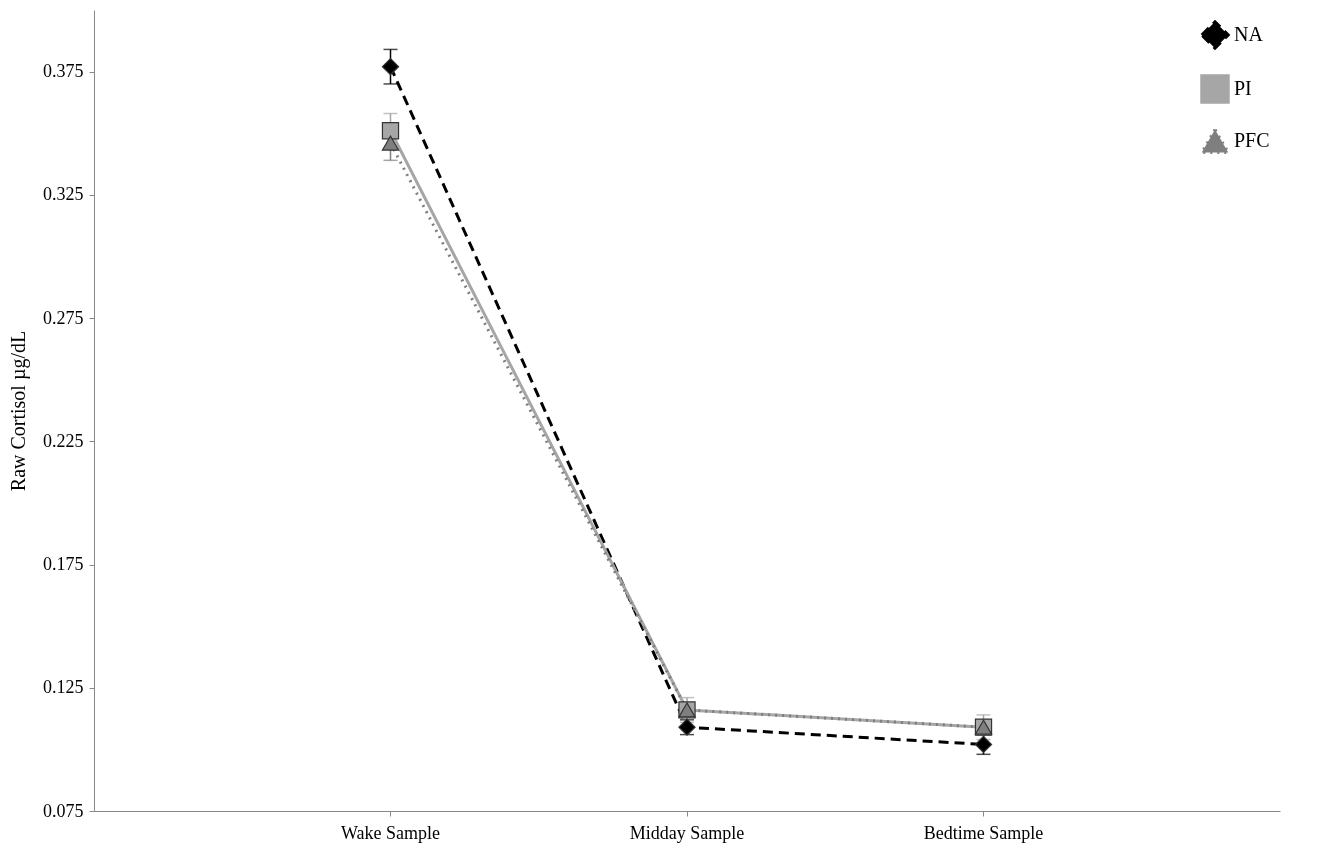  I want to click on y-tick-label: 0.075, so click(63, 810).